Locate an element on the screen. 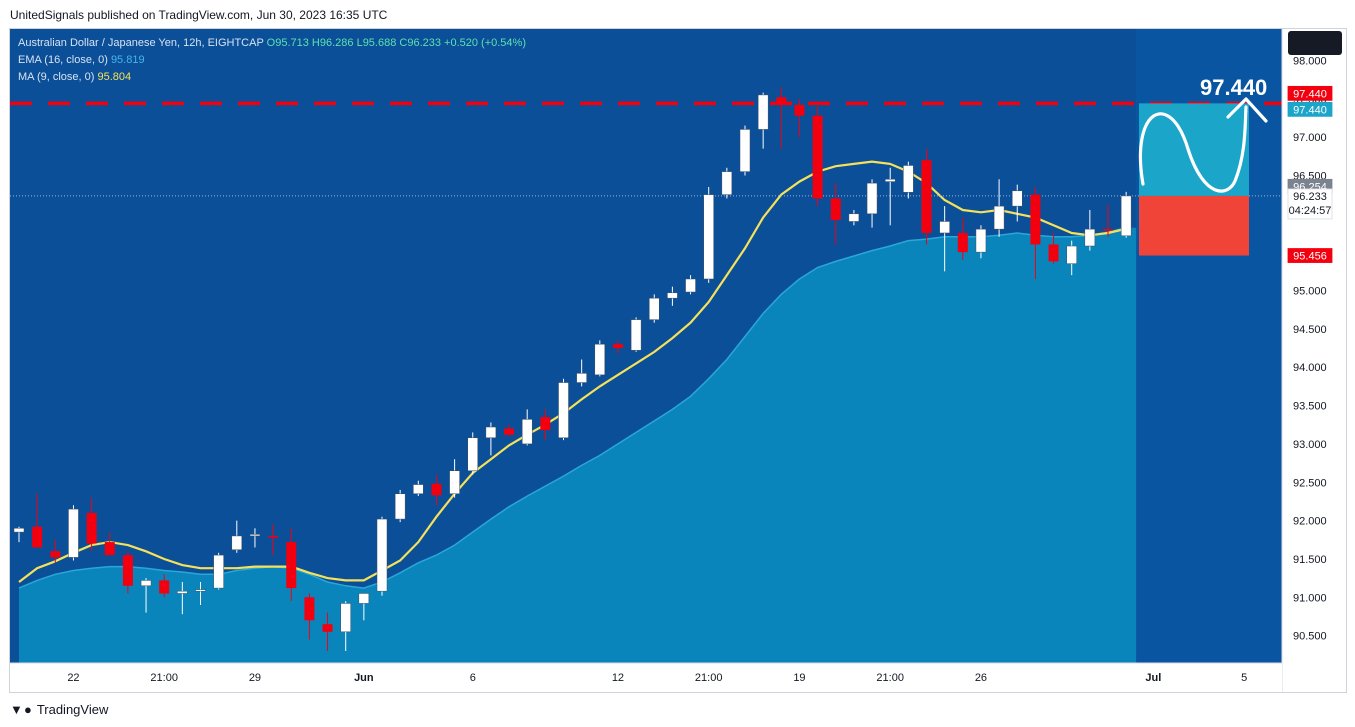 The image size is (1355, 727). position-stop-zone is located at coordinates (1194, 225).